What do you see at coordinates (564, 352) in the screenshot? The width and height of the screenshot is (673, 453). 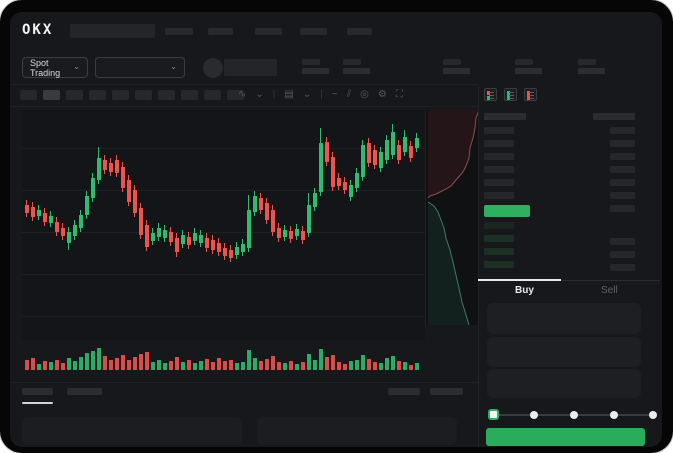 I see `amount-input` at bounding box center [564, 352].